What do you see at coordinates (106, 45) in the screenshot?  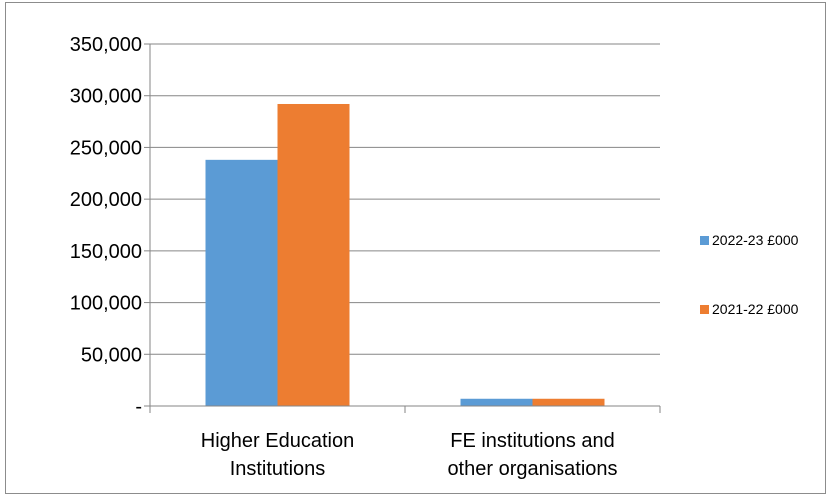 I see `y-tick-label-7: 350,000` at bounding box center [106, 45].